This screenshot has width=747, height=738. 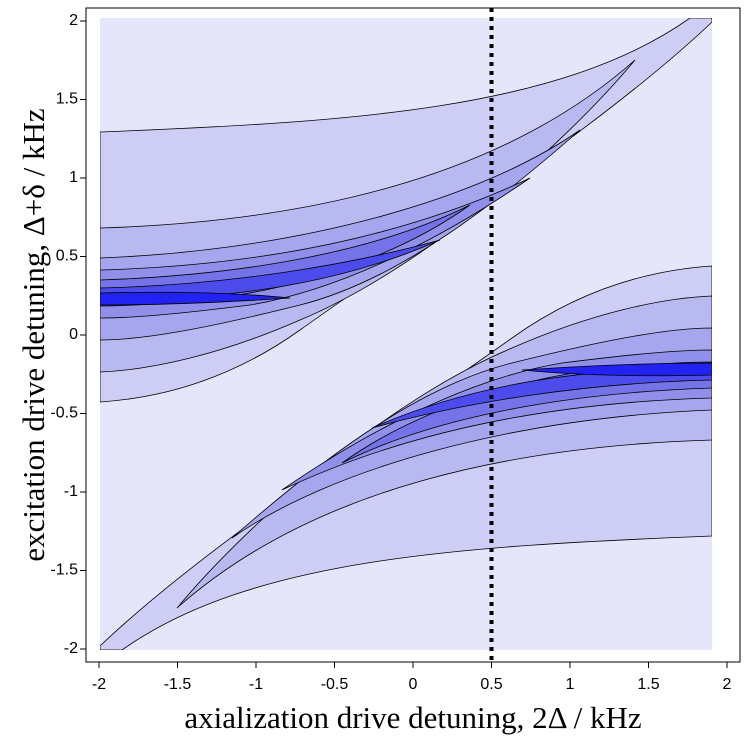 What do you see at coordinates (67, 256) in the screenshot?
I see `y-tick-label: 0.5` at bounding box center [67, 256].